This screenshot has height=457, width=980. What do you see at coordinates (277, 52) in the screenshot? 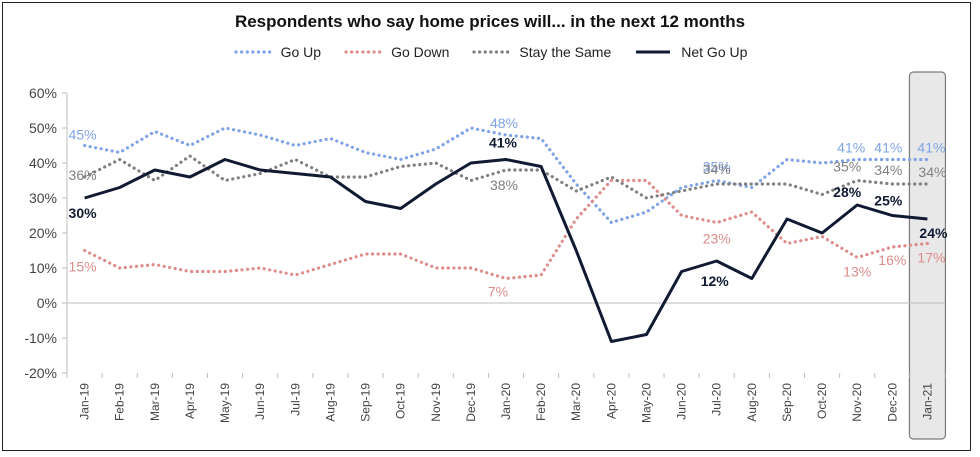
I see `legend-item-go-up: Go Up` at bounding box center [277, 52].